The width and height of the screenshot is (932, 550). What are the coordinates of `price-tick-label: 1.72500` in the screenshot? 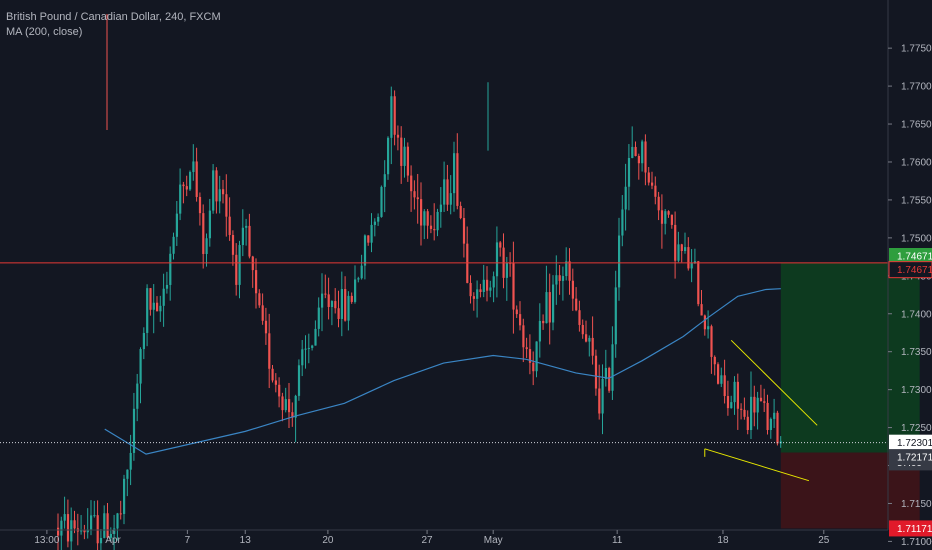 It's located at (916, 428).